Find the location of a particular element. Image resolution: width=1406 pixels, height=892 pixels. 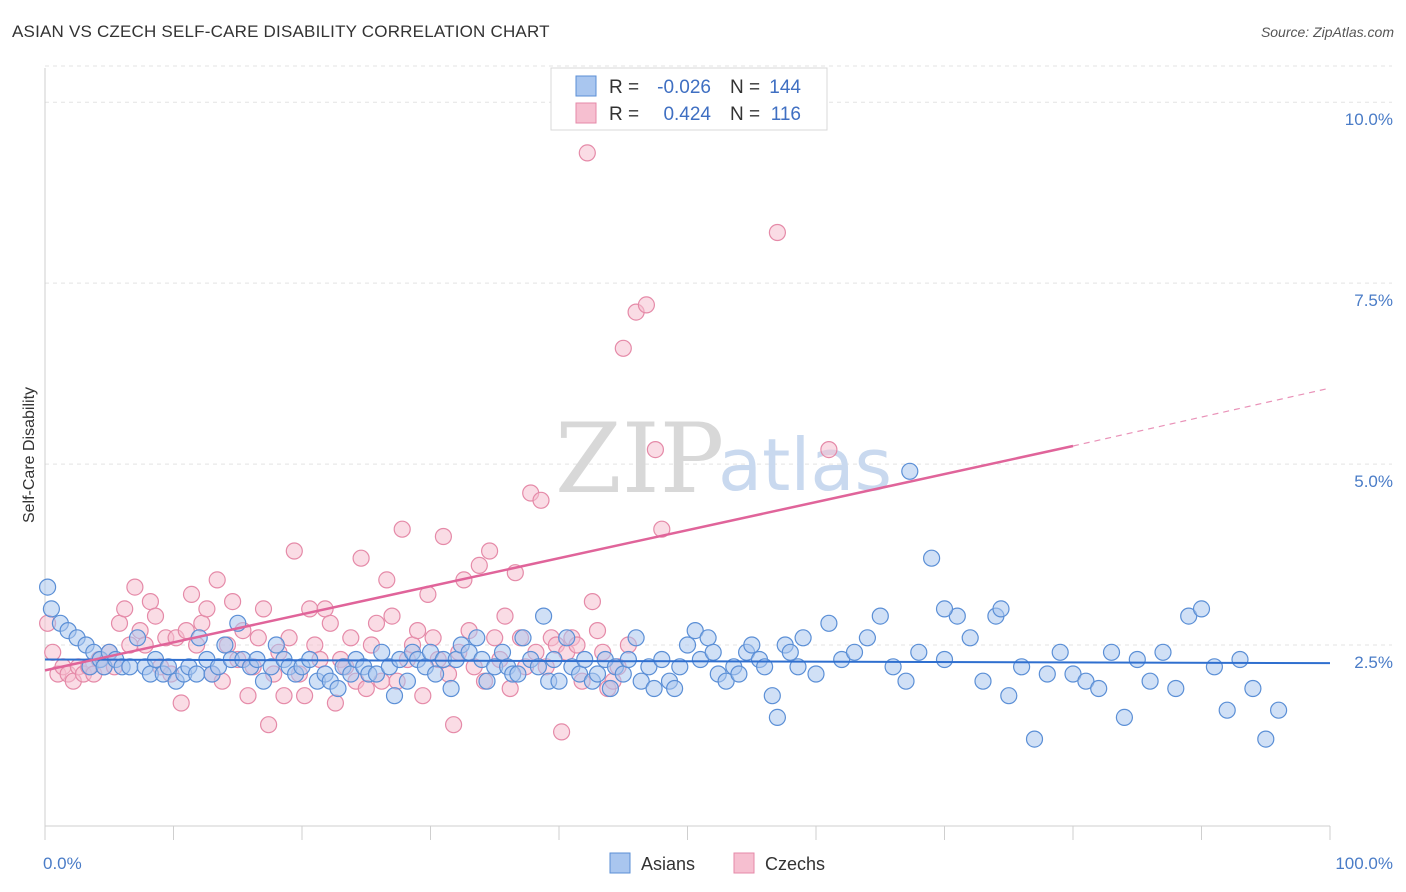

bottom-legend-asians: Asians is located at coordinates (668, 864).